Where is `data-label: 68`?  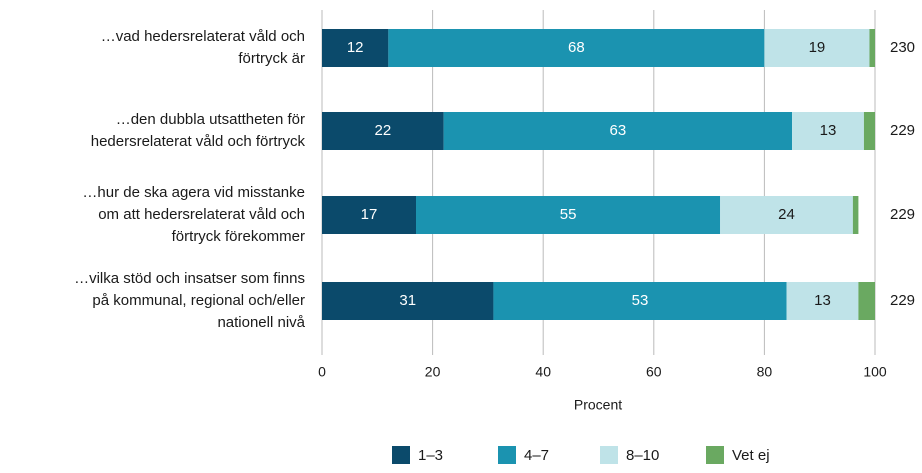 data-label: 68 is located at coordinates (576, 47).